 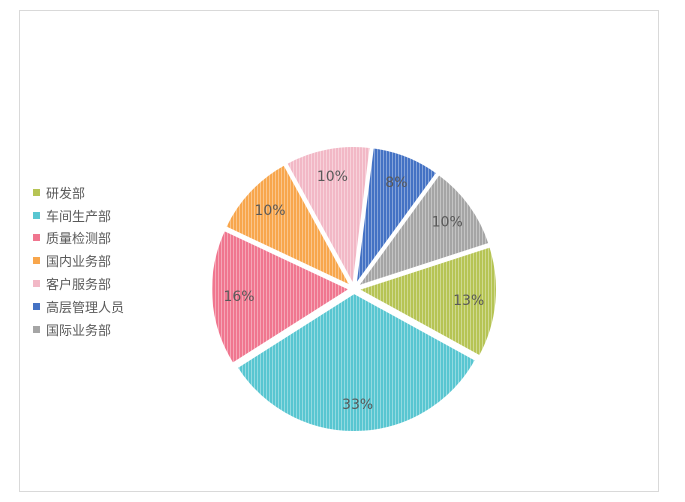 What do you see at coordinates (66, 194) in the screenshot?
I see `legend-label: 研发部` at bounding box center [66, 194].